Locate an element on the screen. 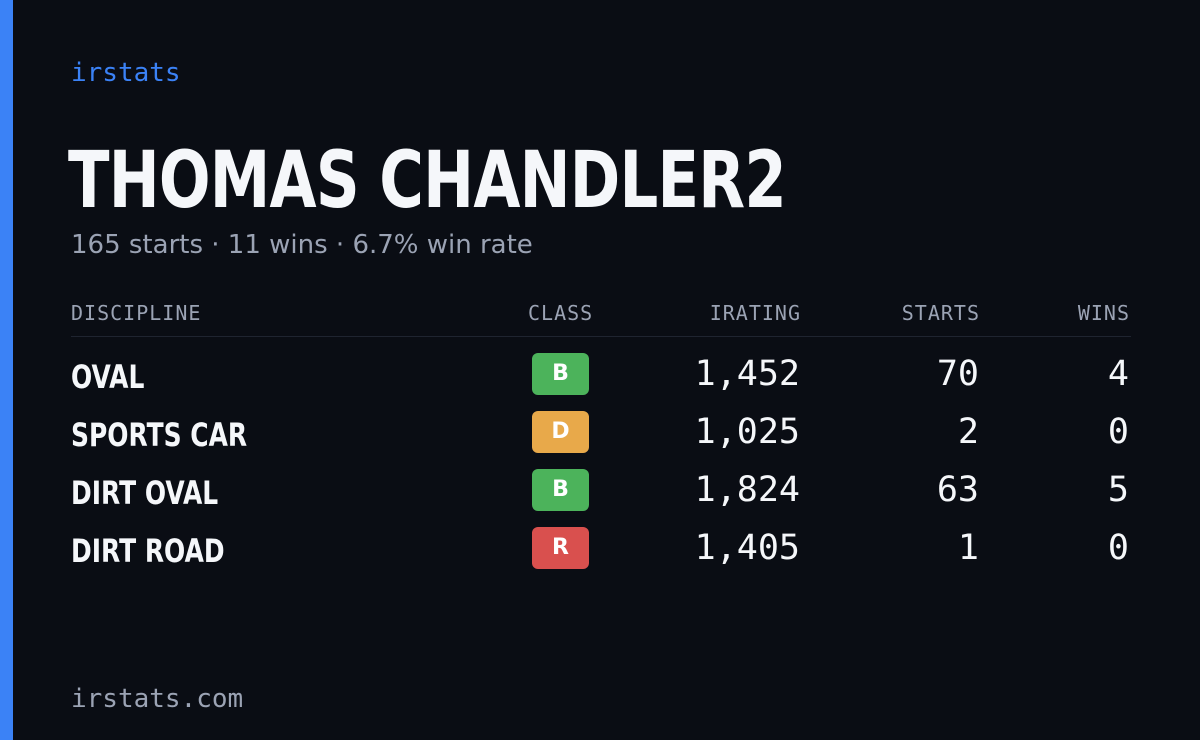 This screenshot has height=740, width=1200. driver-name: THOMAS CHANDLER2 is located at coordinates (427, 181).